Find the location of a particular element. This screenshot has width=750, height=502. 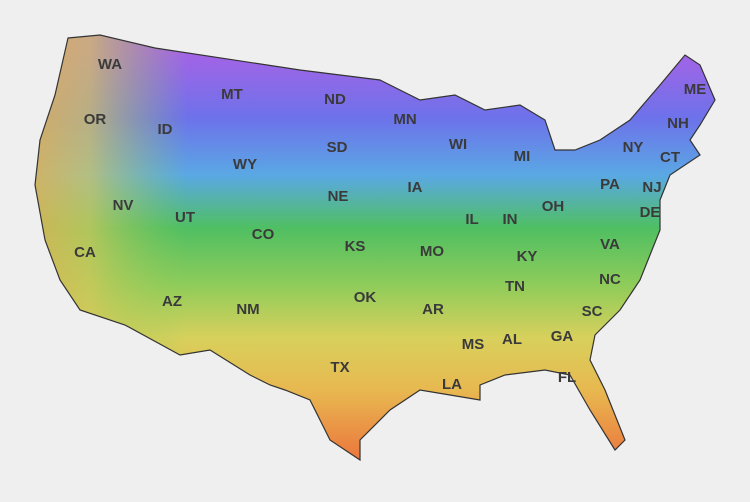

state-label: PA is located at coordinates (610, 184).